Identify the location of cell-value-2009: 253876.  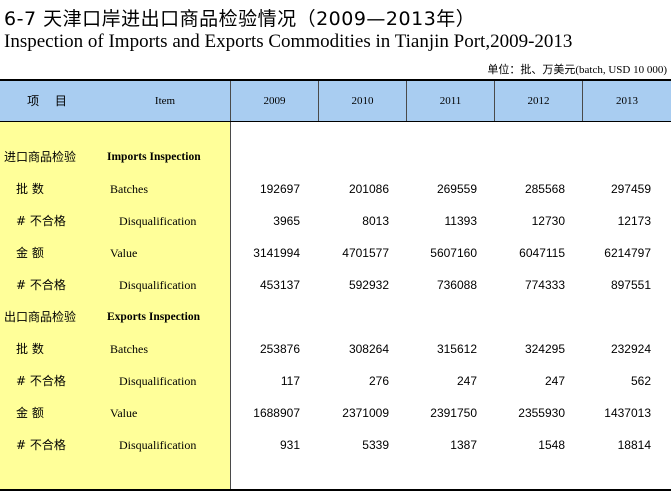
(279, 349).